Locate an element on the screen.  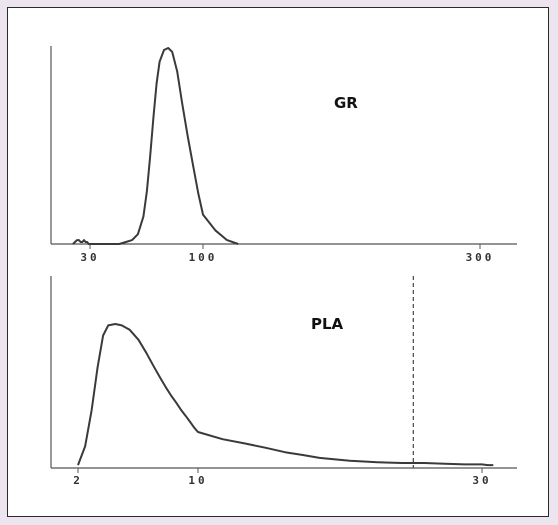
panel-2-x-tick-label: 10 is located at coordinates (197, 480).